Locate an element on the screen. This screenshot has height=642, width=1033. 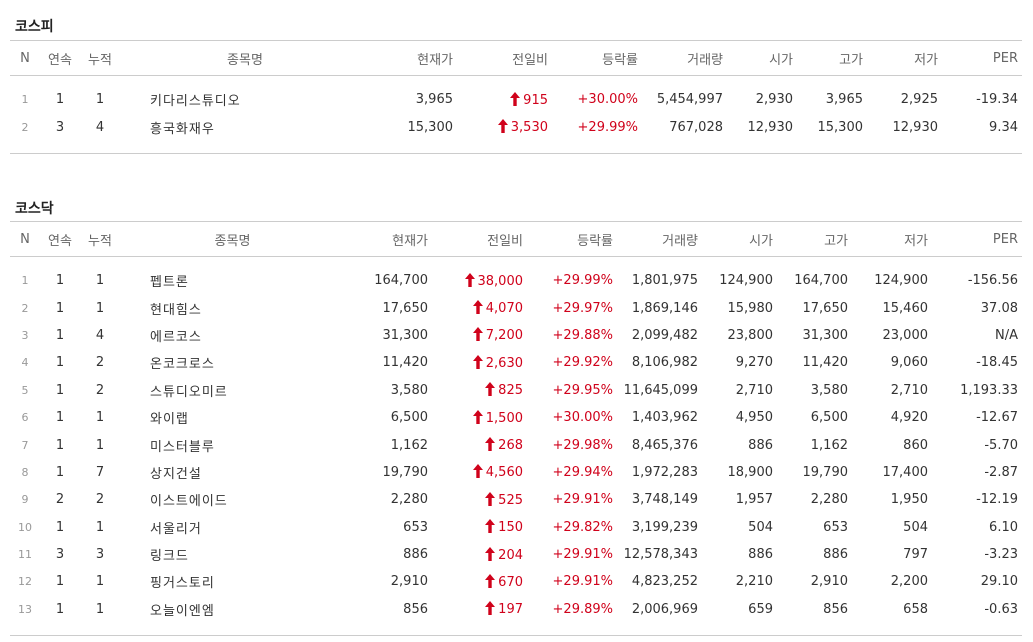
stock-name-cell: 링크드 is located at coordinates (232, 554).